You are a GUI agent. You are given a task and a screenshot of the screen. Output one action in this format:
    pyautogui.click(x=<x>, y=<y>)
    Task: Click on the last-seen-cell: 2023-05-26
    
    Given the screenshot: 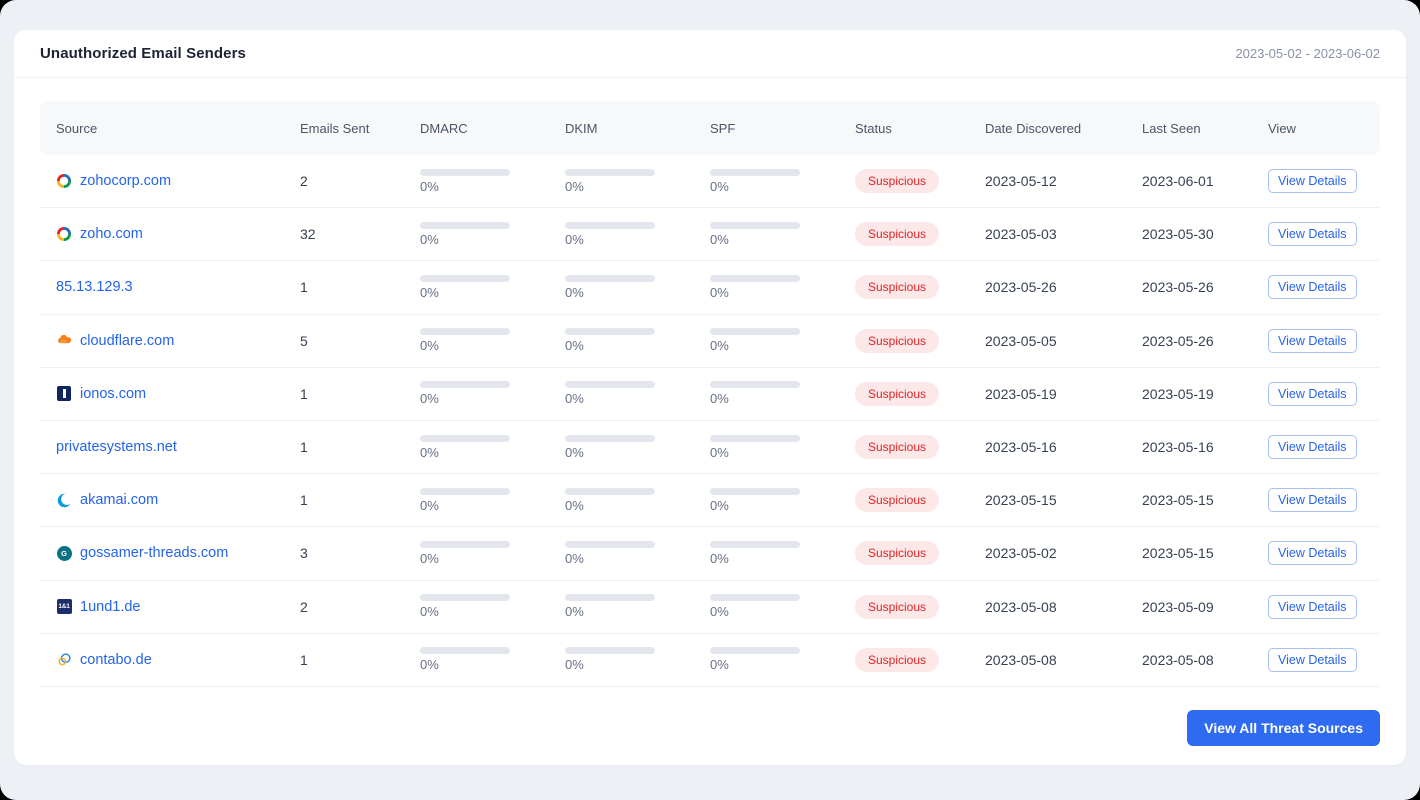 What is the action you would take?
    pyautogui.click(x=1178, y=340)
    